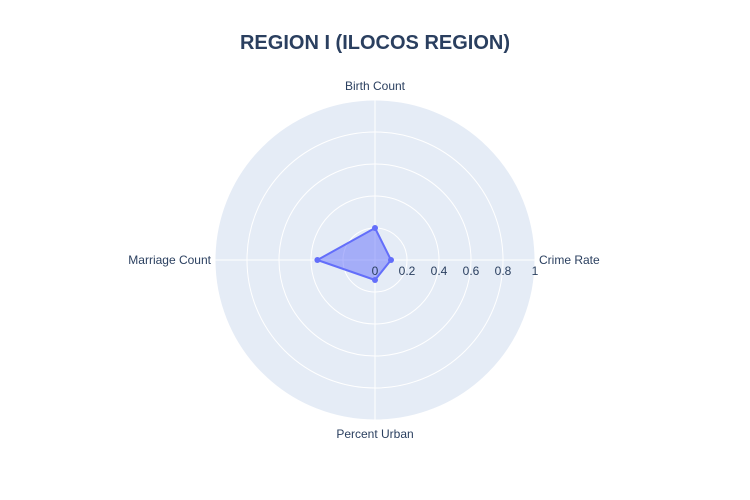 The width and height of the screenshot is (750, 500). I want to click on axis-label: Percent Urban, so click(374, 434).